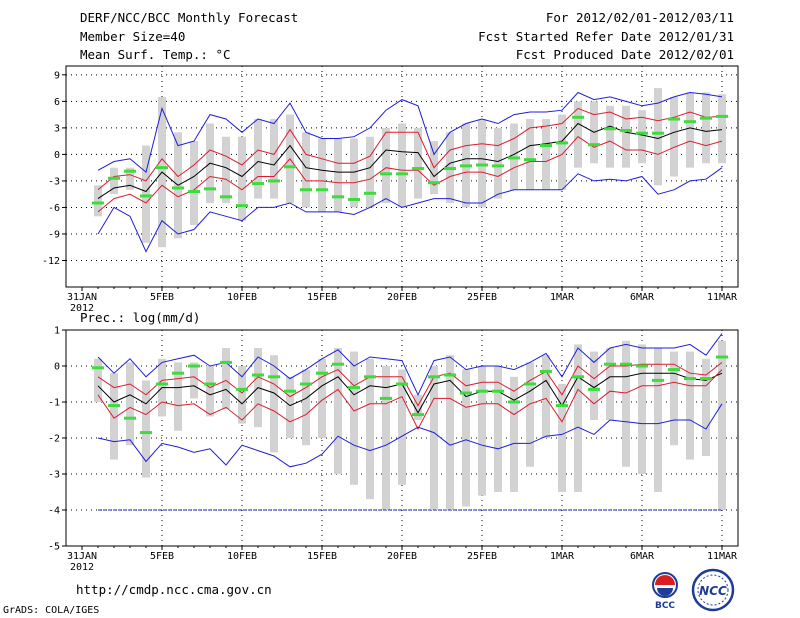 The height and width of the screenshot is (618, 800). I want to click on forecast-period: For 2012/02/01-2012/03/11, so click(639, 17).